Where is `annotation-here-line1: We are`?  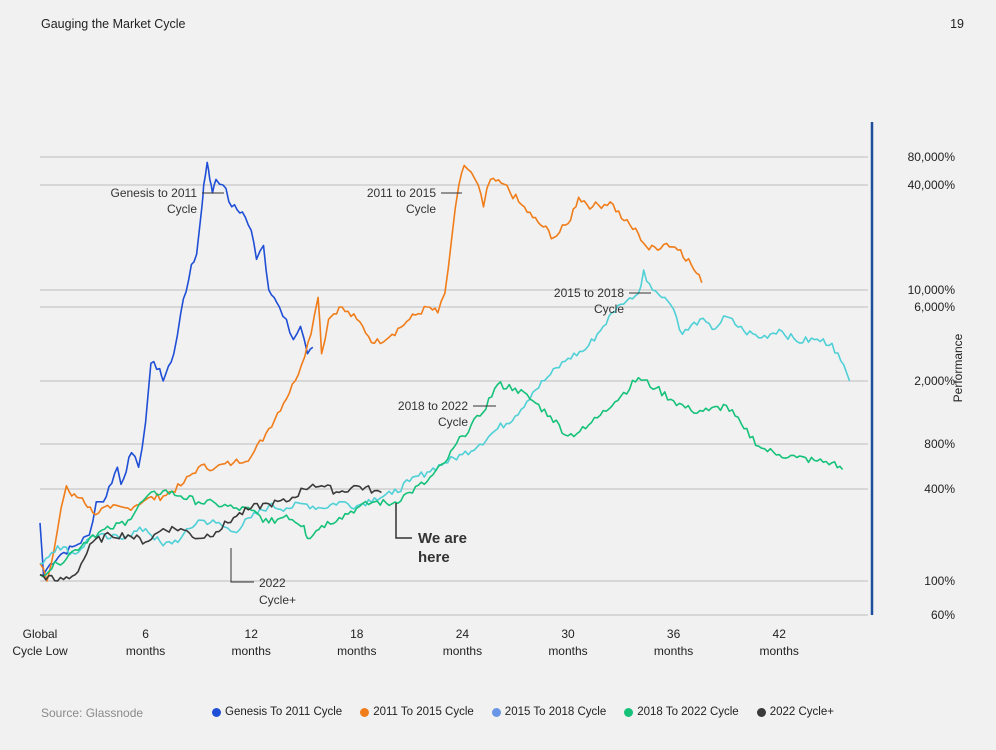
annotation-here-line1: We are is located at coordinates (442, 538).